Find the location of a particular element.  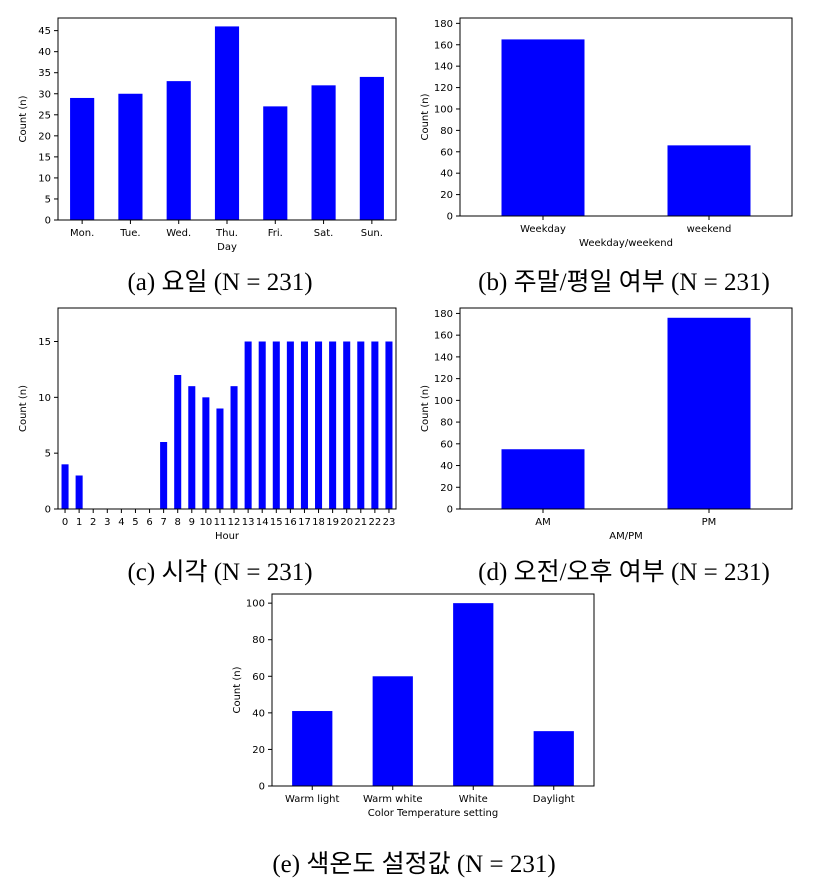

y-tick-label: 25 is located at coordinates (44, 115).